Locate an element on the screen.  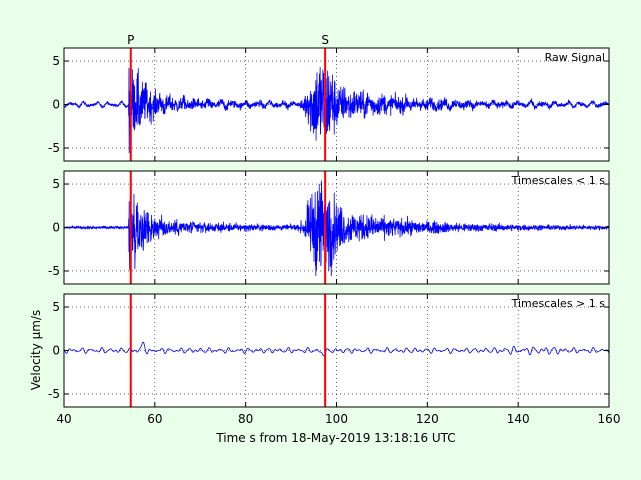
x-tick-label: 160 is located at coordinates (609, 419).